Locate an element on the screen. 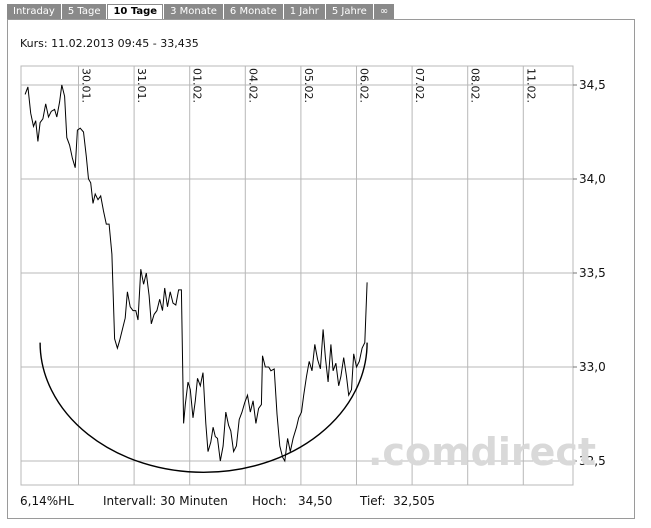 The image size is (651, 528). tab-5-tage: 5 Tage is located at coordinates (84, 12).